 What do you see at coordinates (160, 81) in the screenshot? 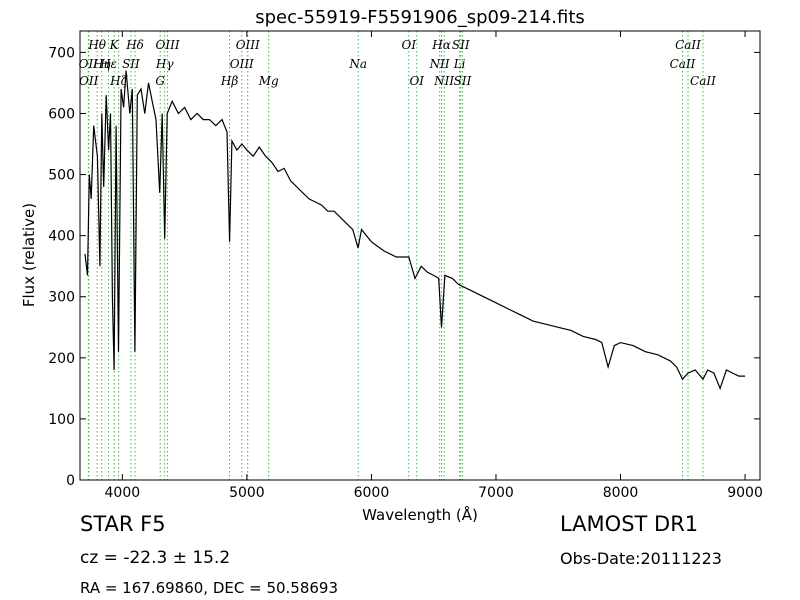
I see `spectral-line-label: G` at bounding box center [160, 81].